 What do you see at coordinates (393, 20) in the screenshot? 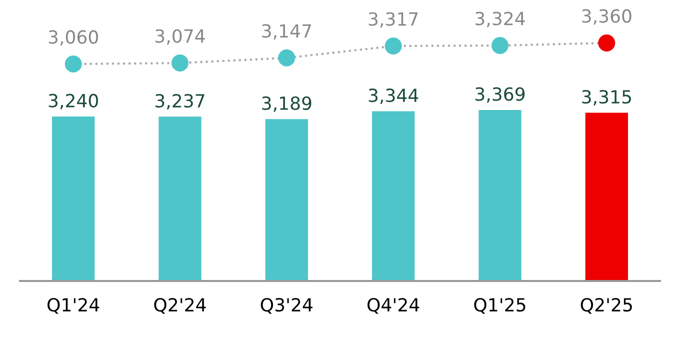
I see `data-label: 3,317` at bounding box center [393, 20].